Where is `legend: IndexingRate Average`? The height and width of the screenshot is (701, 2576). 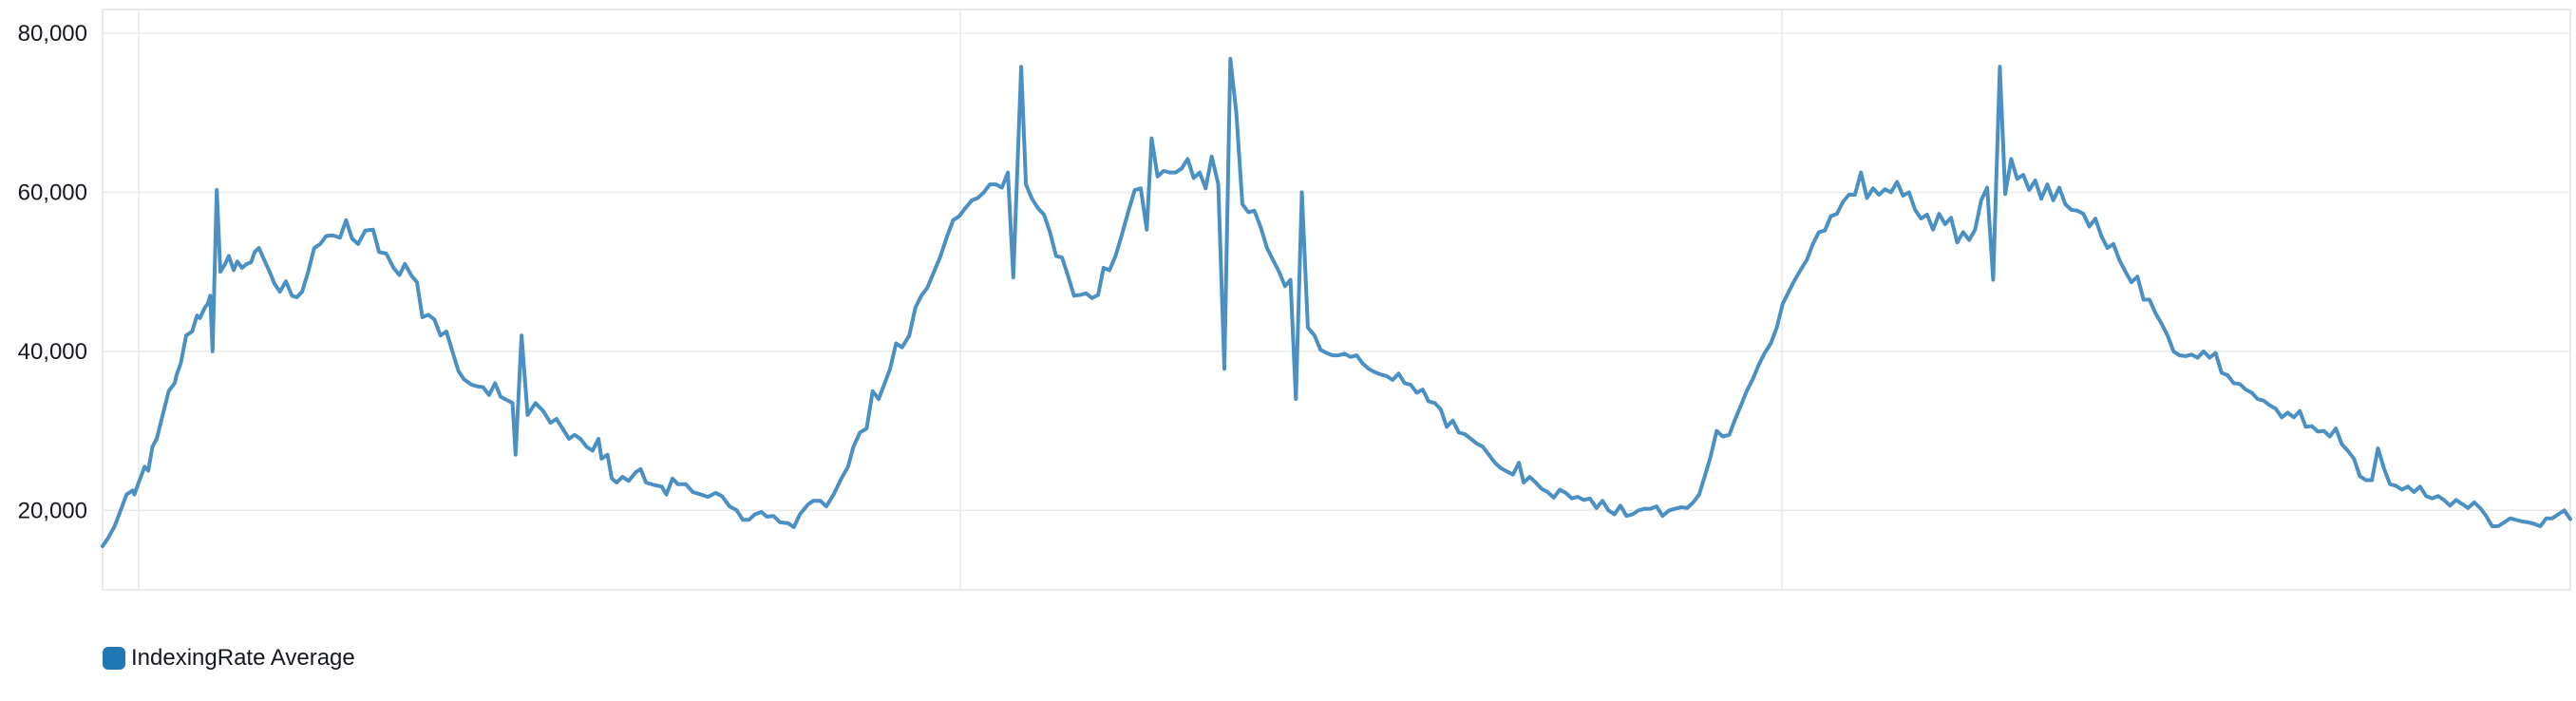 legend: IndexingRate Average is located at coordinates (229, 658).